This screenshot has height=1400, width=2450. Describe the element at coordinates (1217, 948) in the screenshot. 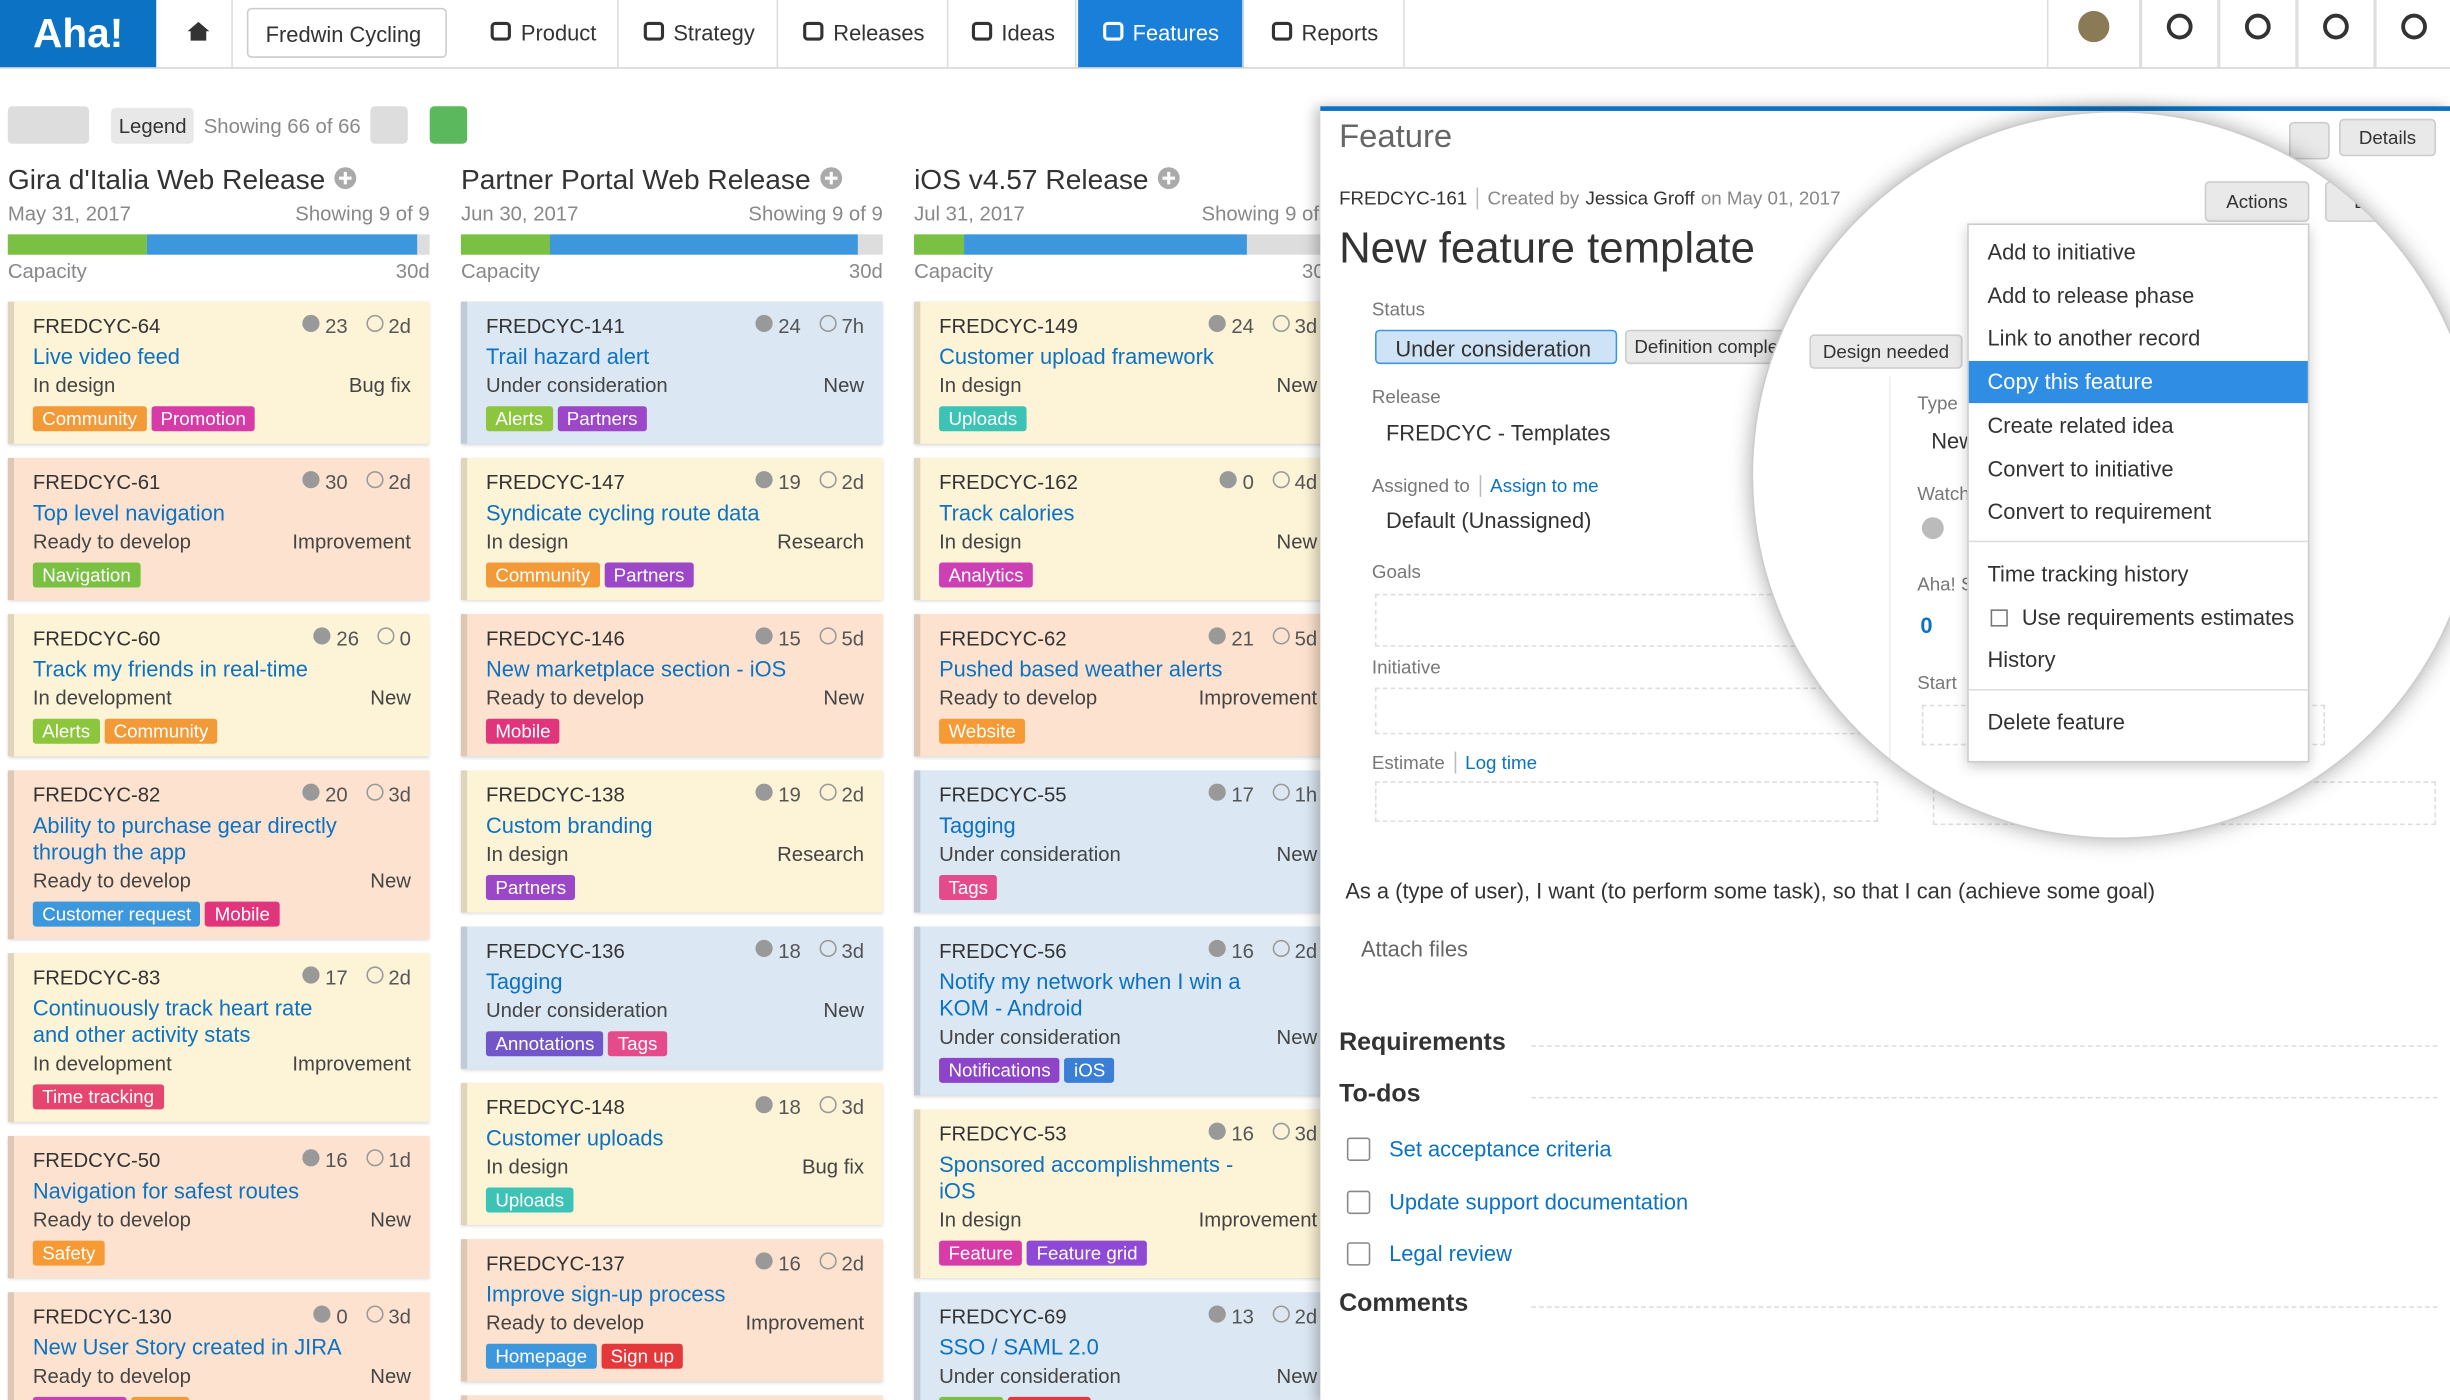

I see `score-icon-glyph` at that location.